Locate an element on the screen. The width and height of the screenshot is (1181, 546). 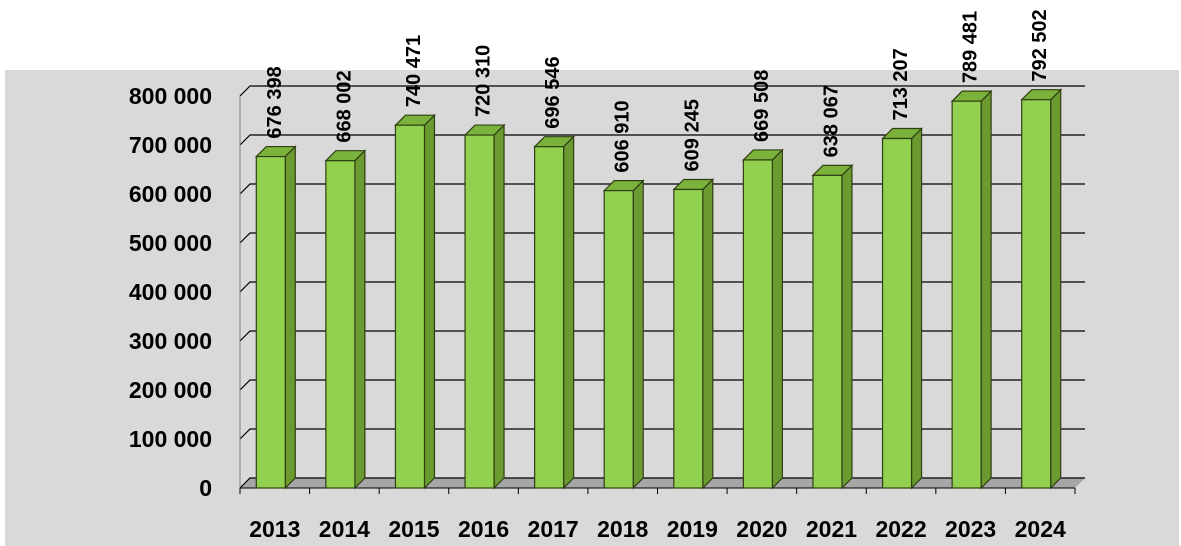
data-label: 669 508 is located at coordinates (762, 106).